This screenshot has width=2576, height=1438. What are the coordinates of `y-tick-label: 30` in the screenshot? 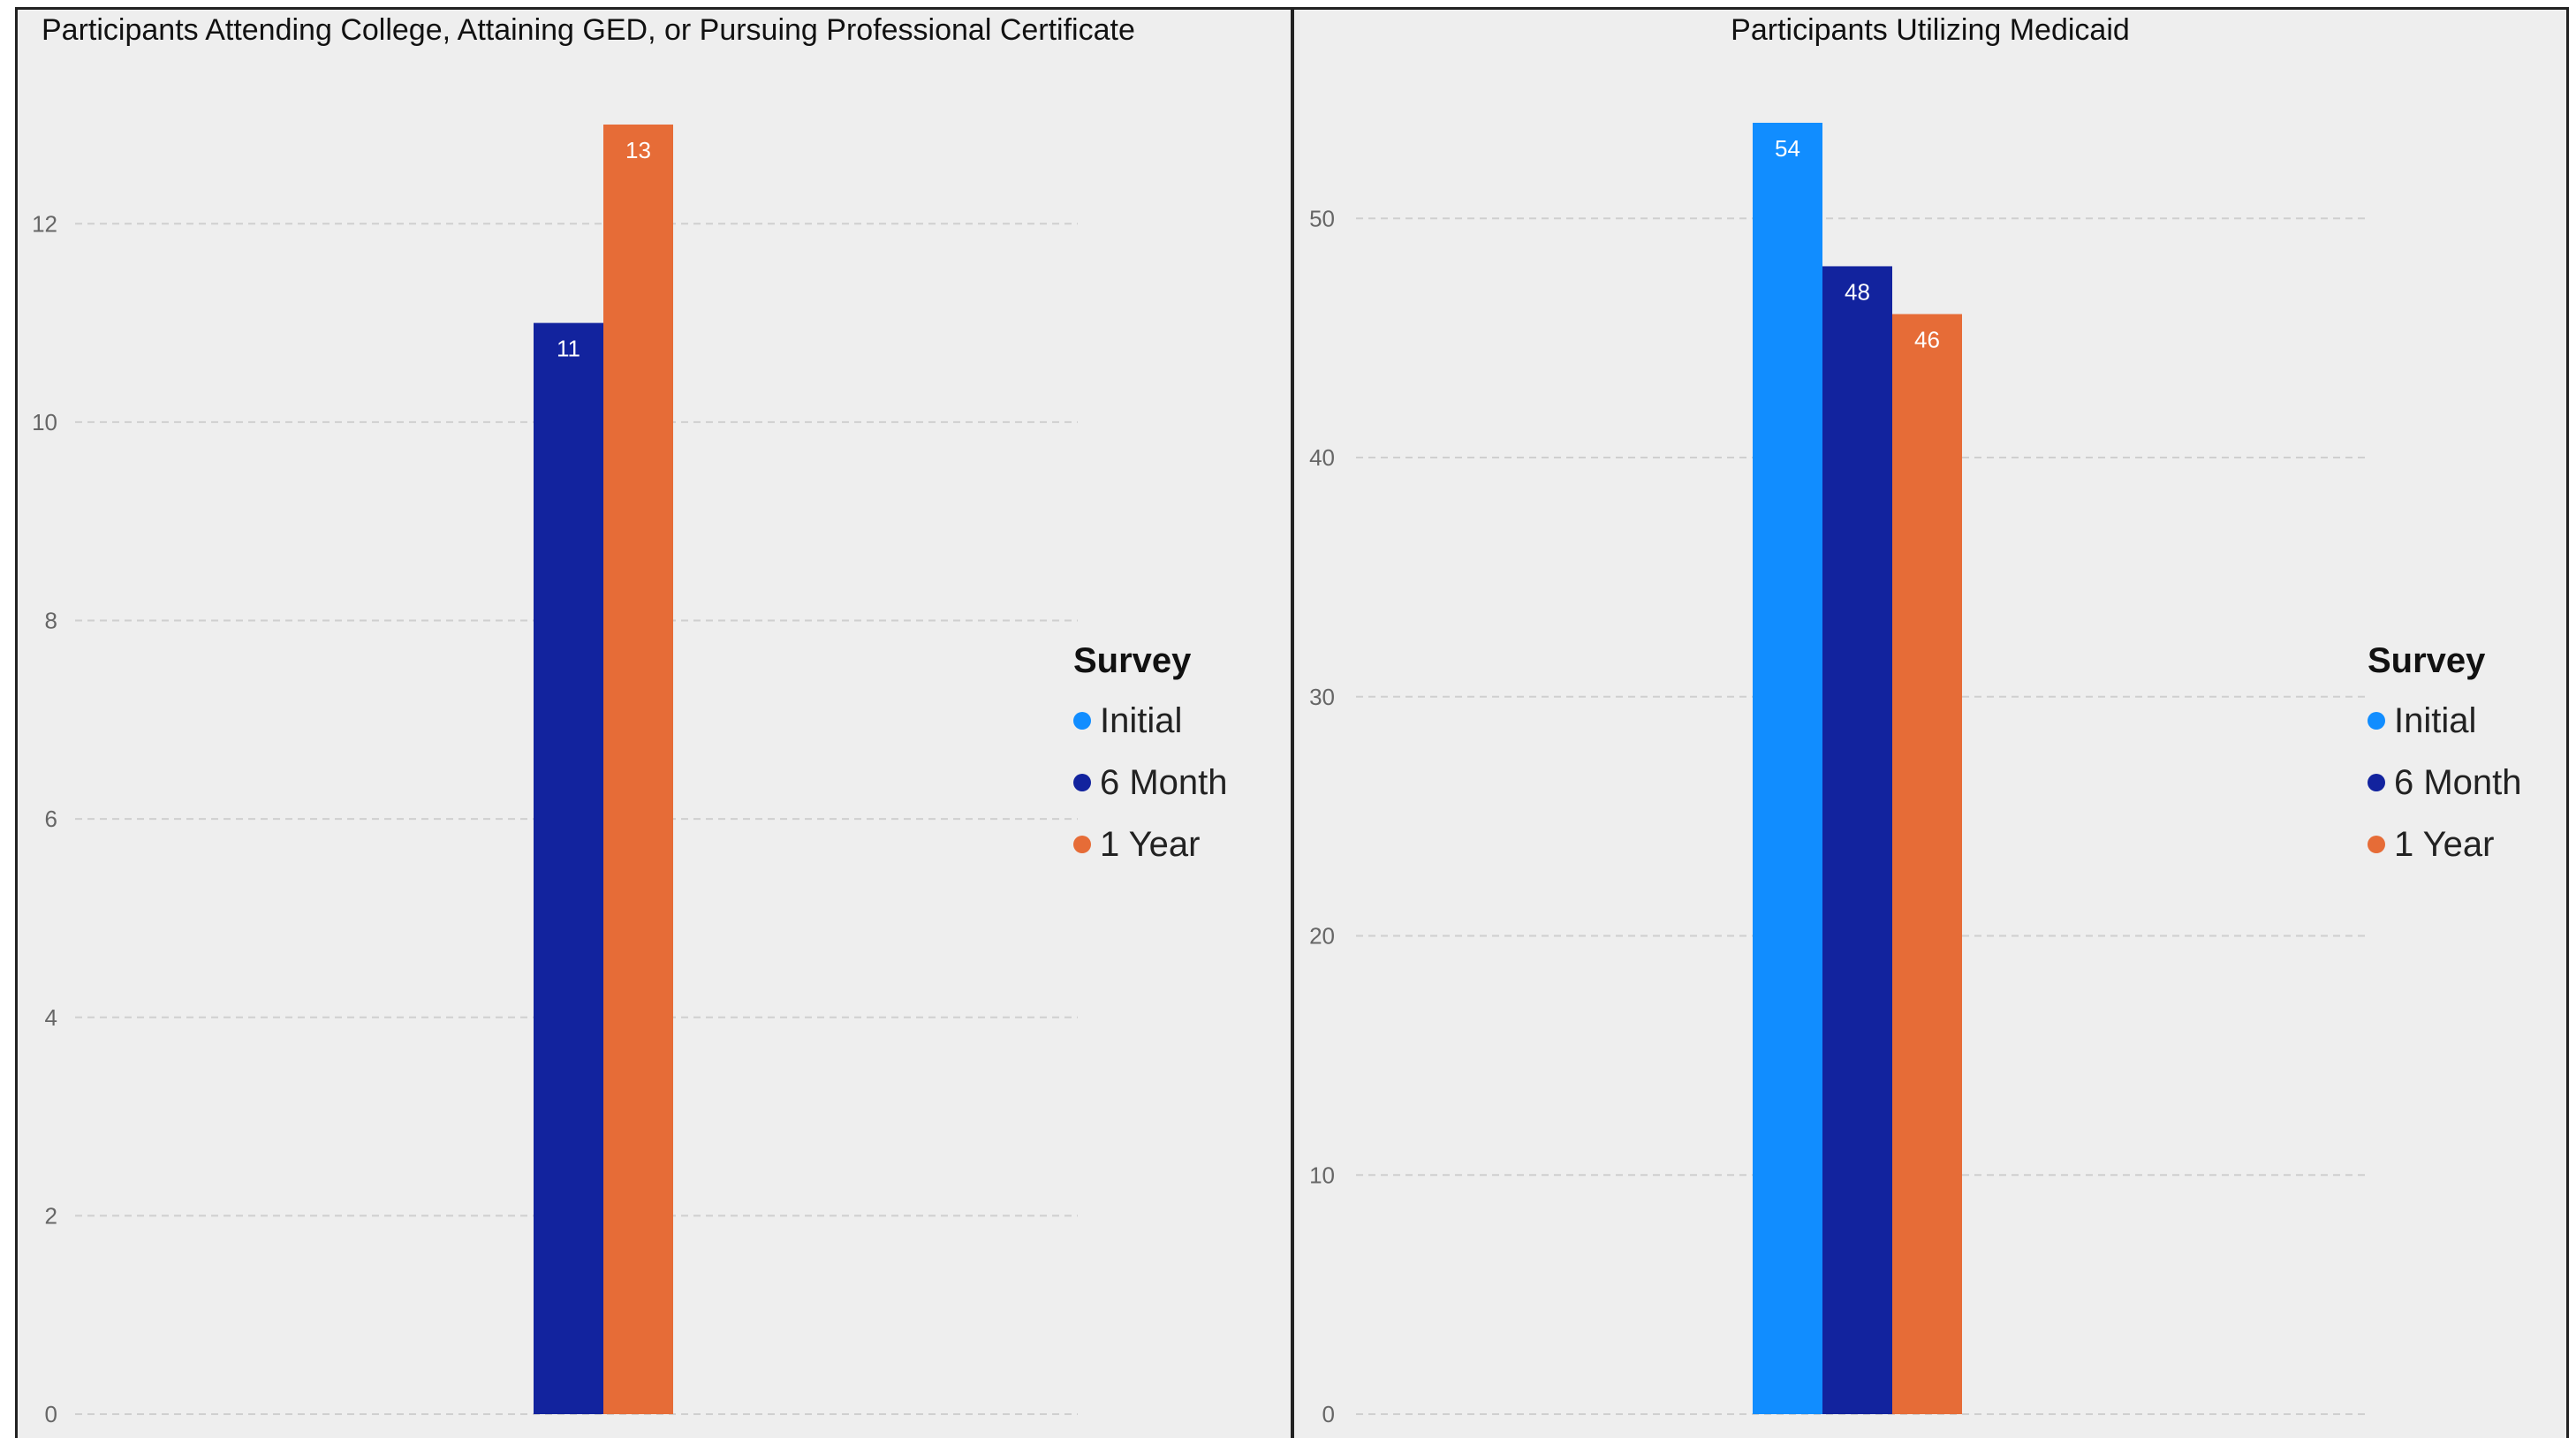 It's located at (1322, 697).